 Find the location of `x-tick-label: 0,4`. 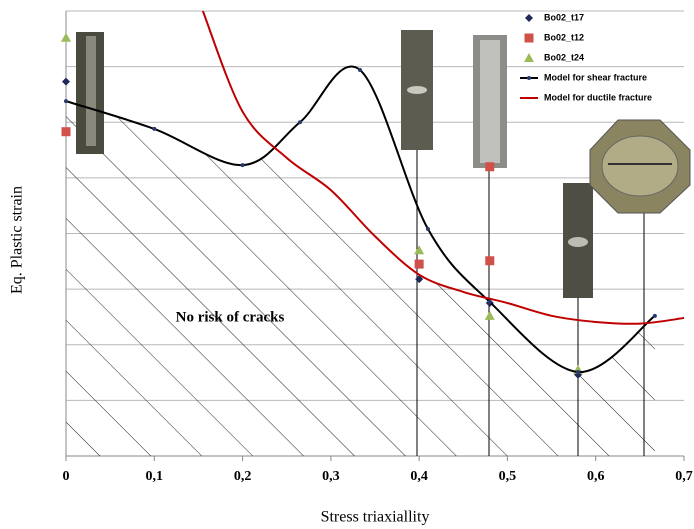

x-tick-label: 0,4 is located at coordinates (419, 476).